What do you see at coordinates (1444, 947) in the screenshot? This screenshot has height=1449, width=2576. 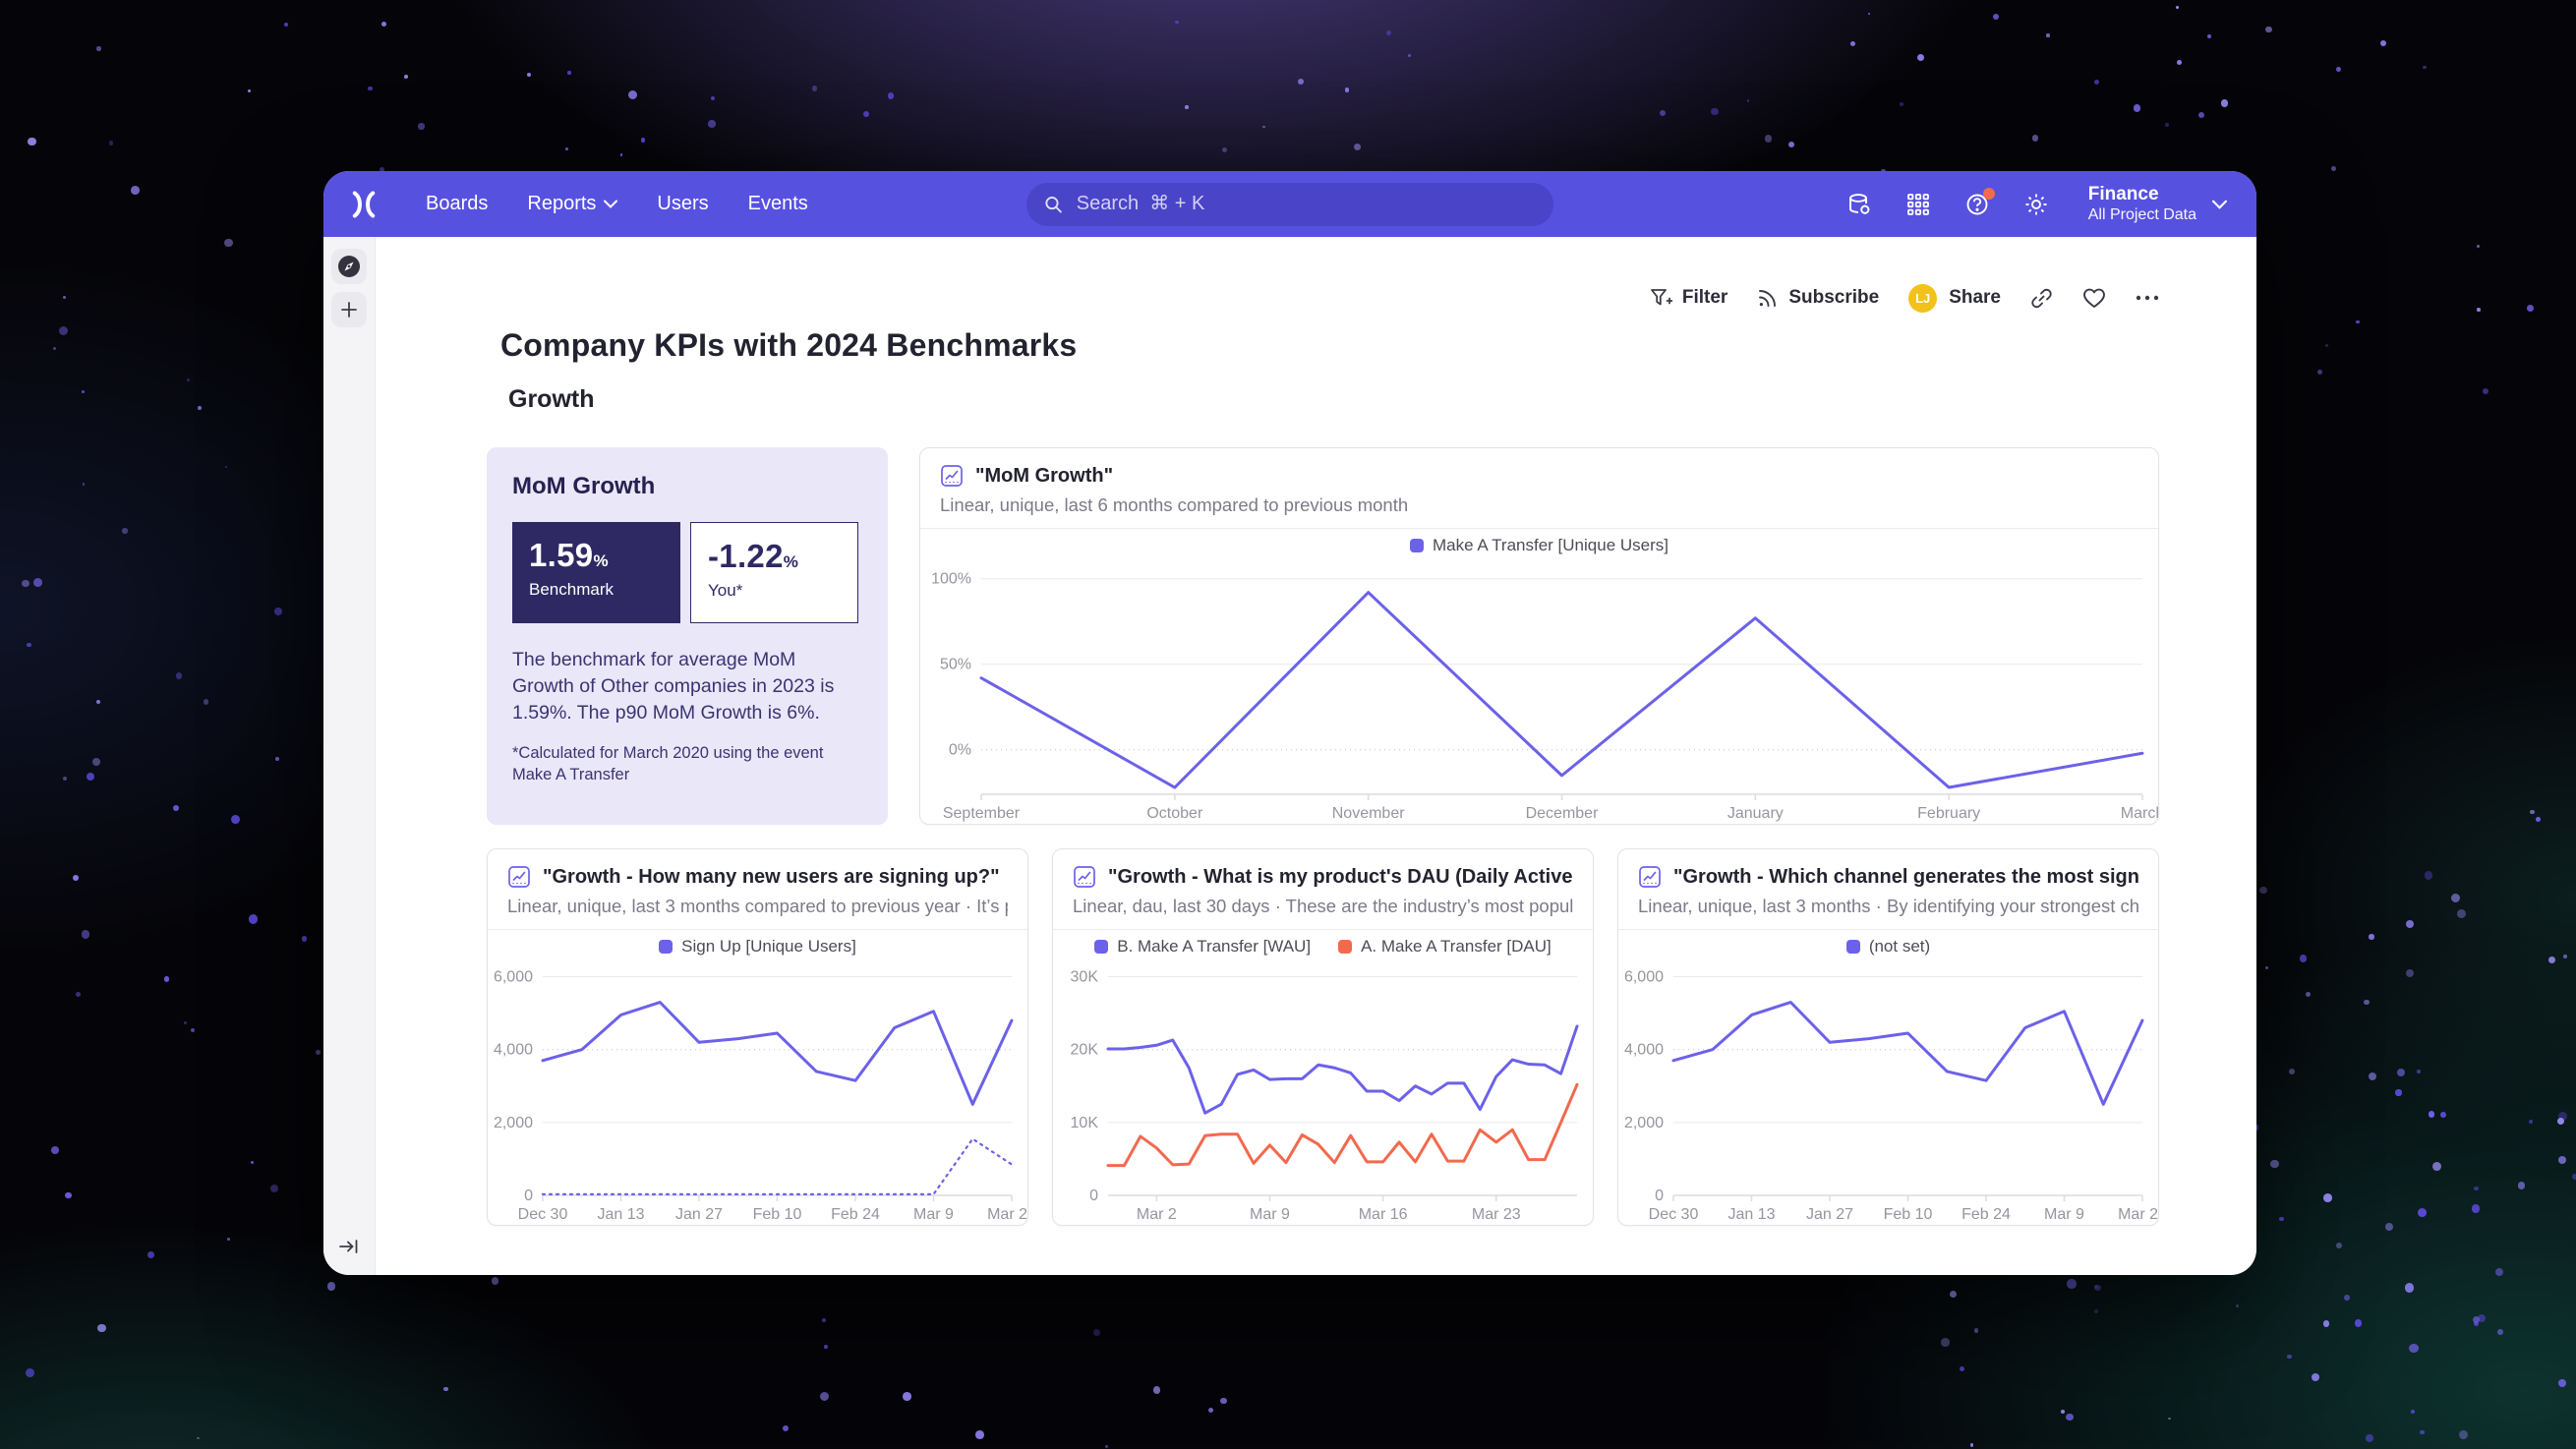 I see `legend-item: A. Make A Transfer [DAU]` at bounding box center [1444, 947].